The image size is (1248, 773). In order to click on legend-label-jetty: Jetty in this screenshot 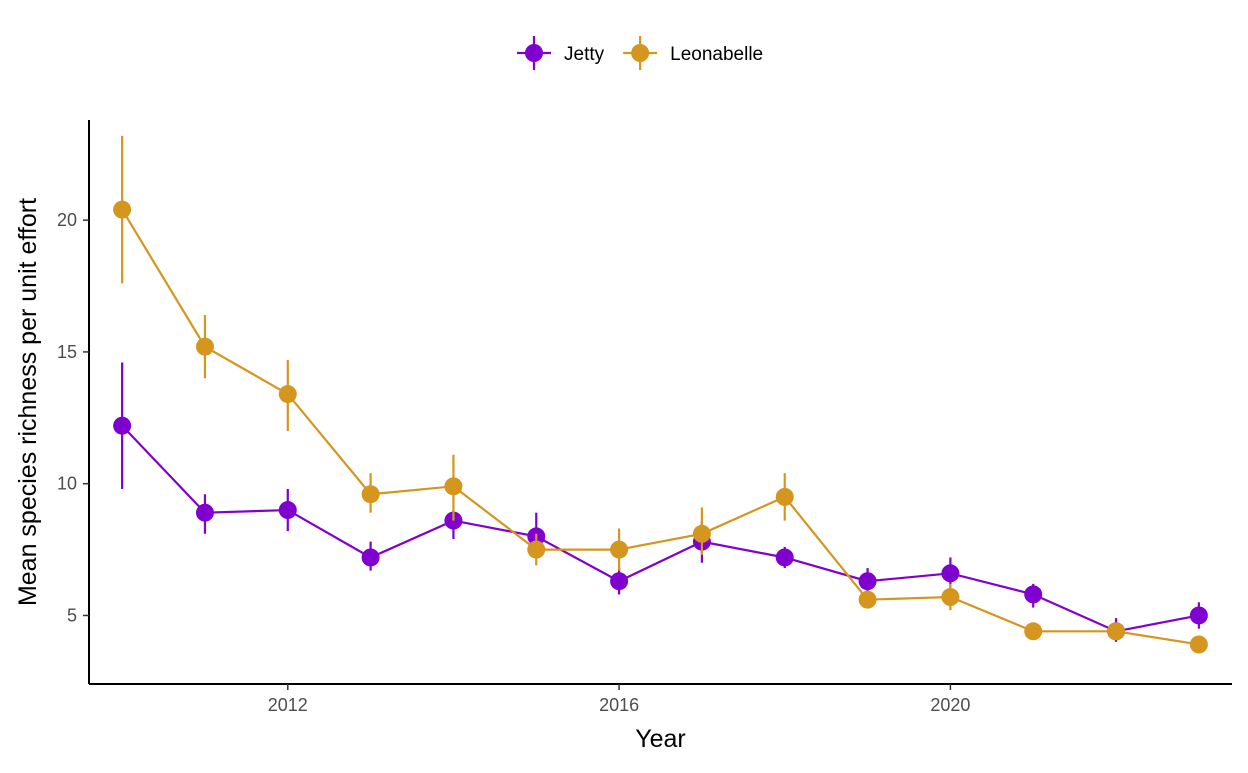, I will do `click(584, 54)`.